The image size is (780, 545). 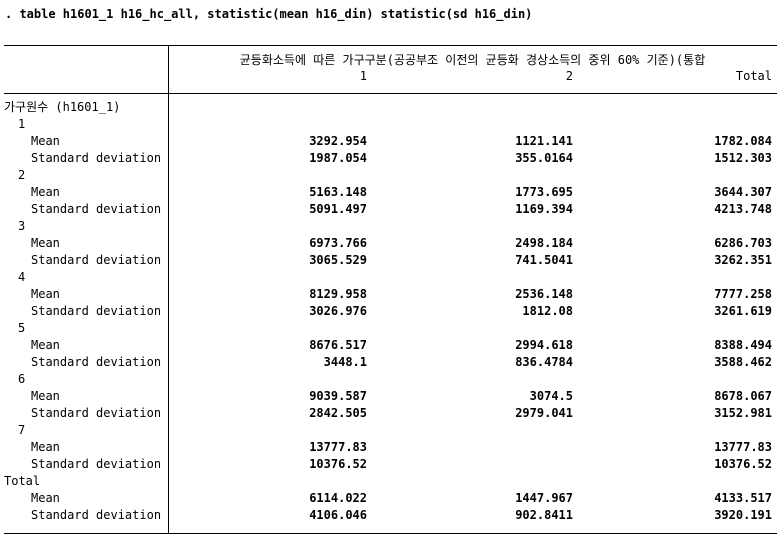 What do you see at coordinates (544, 192) in the screenshot?
I see `cell-value-col2: 1773.695` at bounding box center [544, 192].